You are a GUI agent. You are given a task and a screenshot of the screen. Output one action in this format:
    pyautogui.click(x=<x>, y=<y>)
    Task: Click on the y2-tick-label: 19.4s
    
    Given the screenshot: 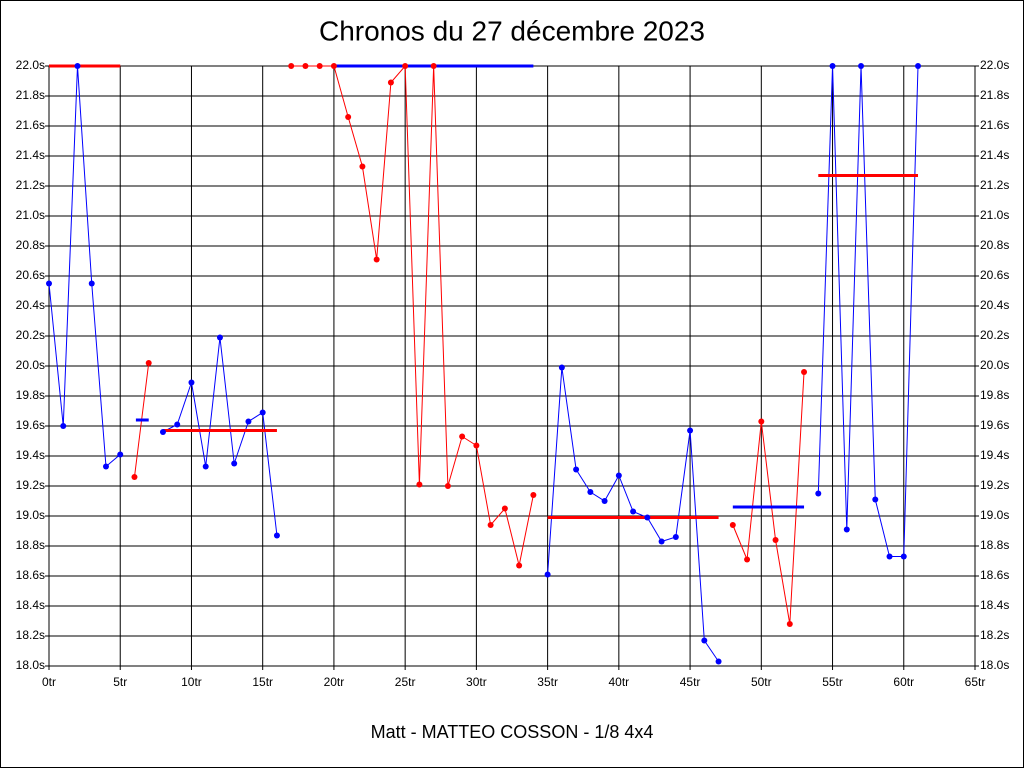 What is the action you would take?
    pyautogui.click(x=994, y=455)
    